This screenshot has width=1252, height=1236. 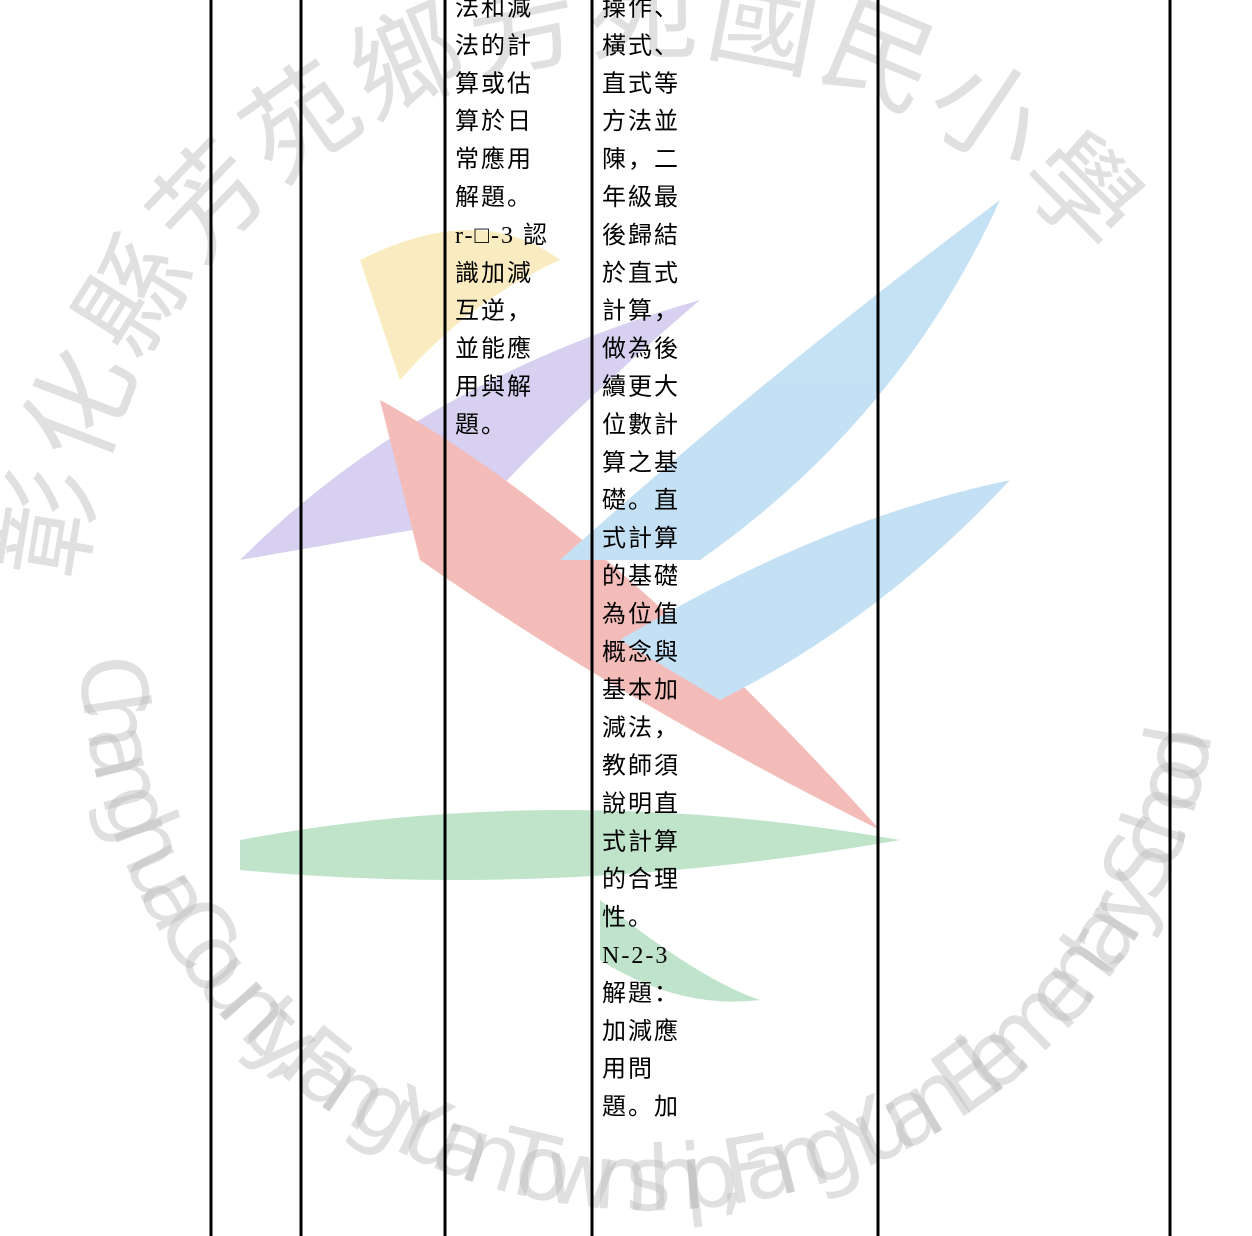 What do you see at coordinates (641, 803) in the screenshot?
I see `cell-line: 說明直` at bounding box center [641, 803].